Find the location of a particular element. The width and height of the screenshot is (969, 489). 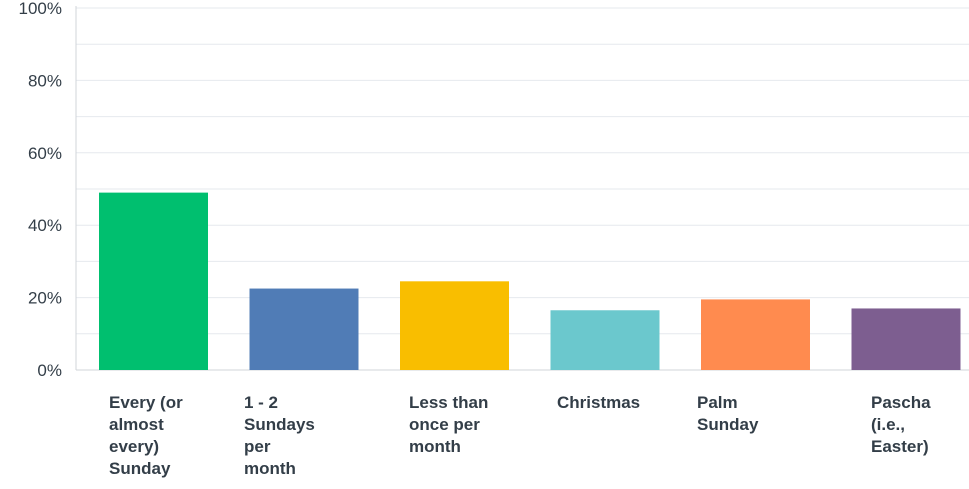

y-tick-label: 60% is located at coordinates (45, 153).